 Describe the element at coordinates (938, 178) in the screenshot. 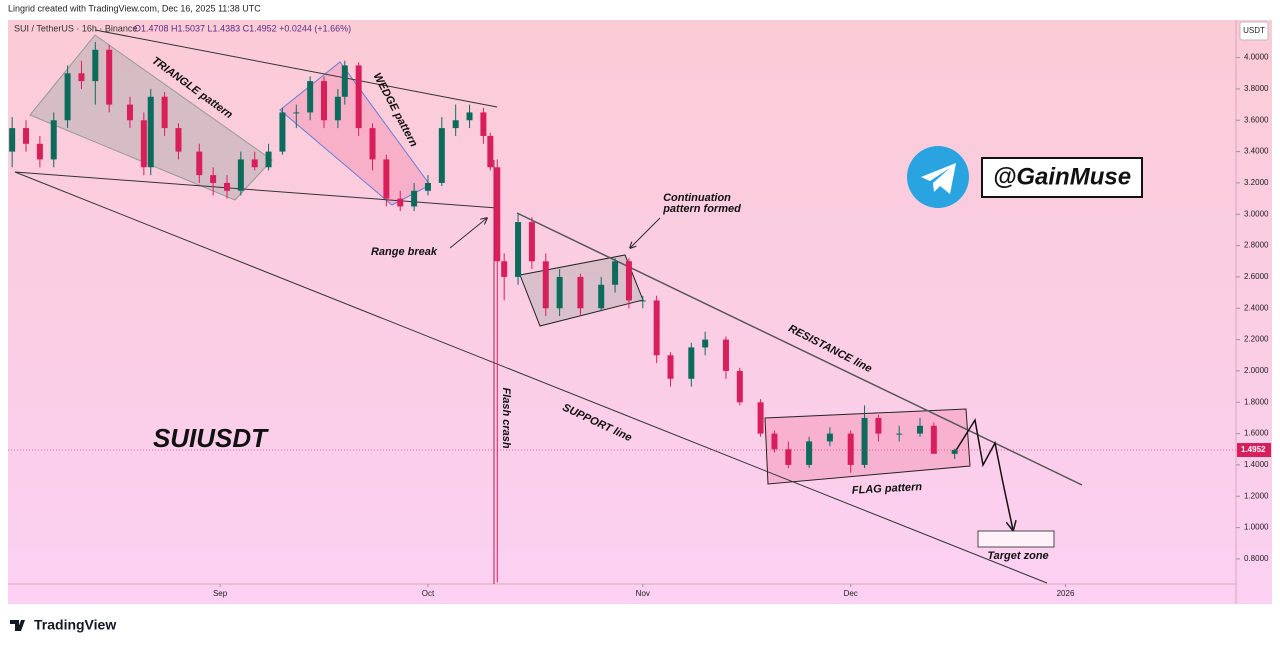

I see `telegram-plane` at that location.